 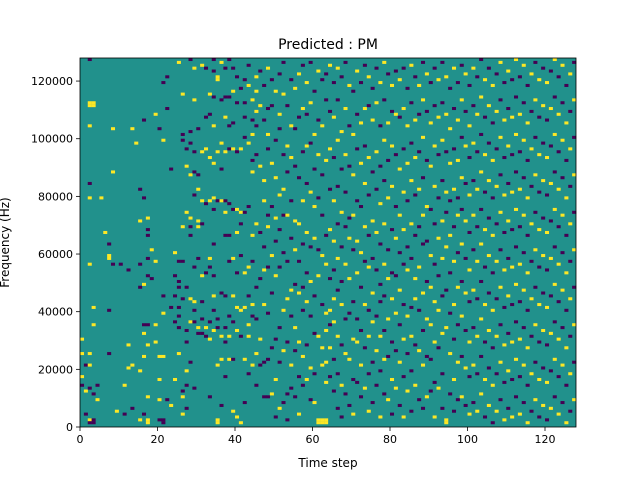 I want to click on y-tick-label: 20000, so click(x=55, y=369).